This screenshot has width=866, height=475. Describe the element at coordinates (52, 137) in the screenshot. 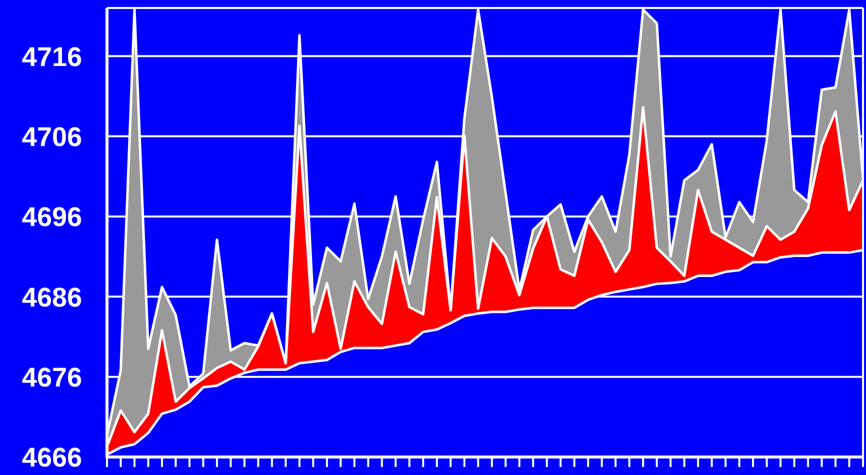

I see `y-tick-label: 4706` at that location.